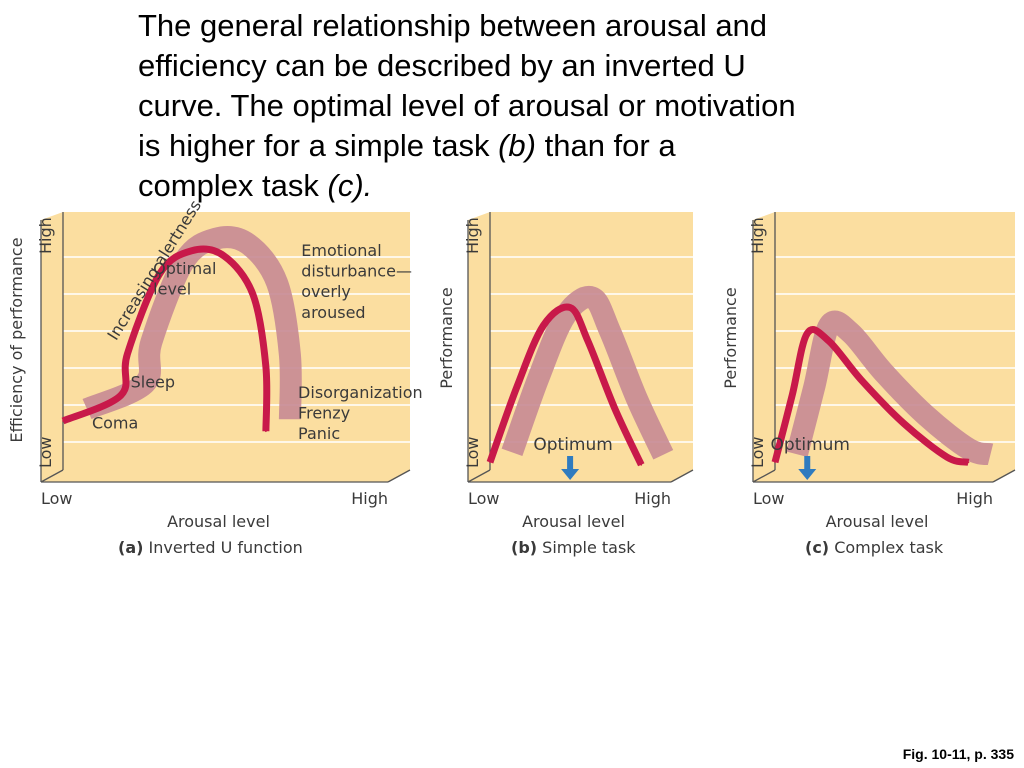 This screenshot has width=1024, height=768. Describe the element at coordinates (130, 547) in the screenshot. I see `panel-letter: (a)` at that location.